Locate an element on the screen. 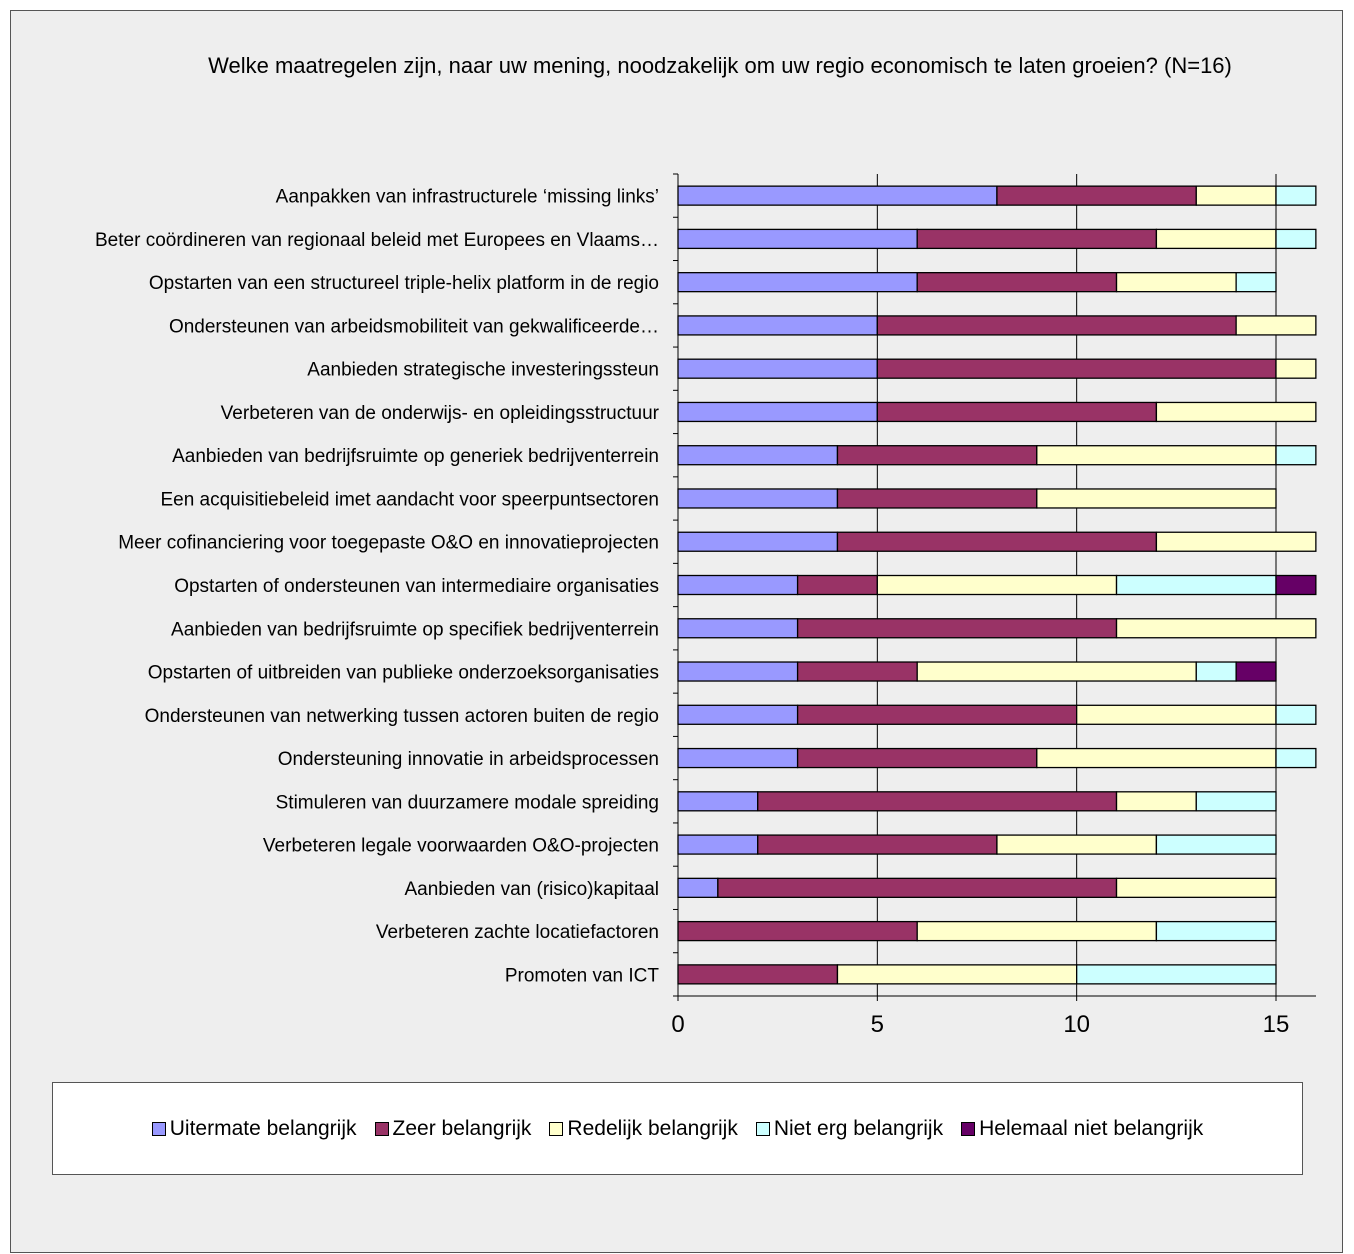 The image size is (1354, 1254). legend-item: Niet erg belangrijk is located at coordinates (849, 1129).